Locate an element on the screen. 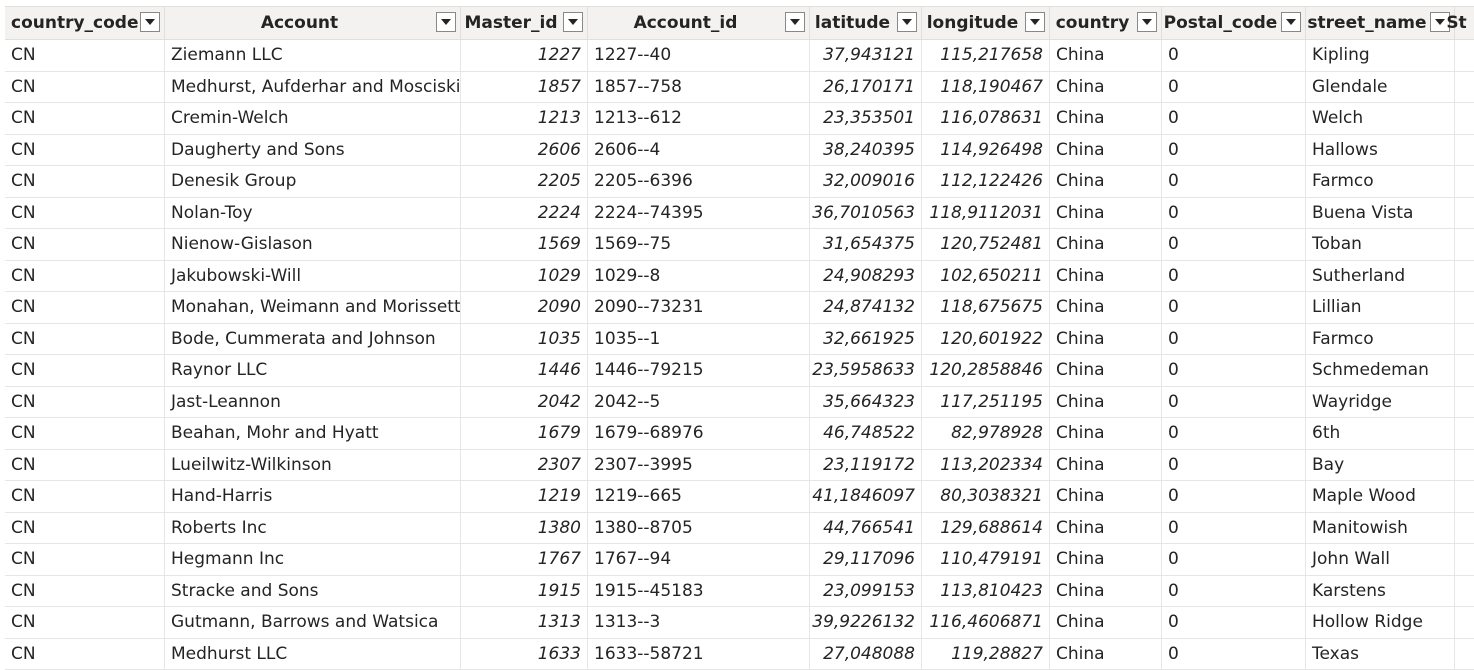  column-header-country: country is located at coordinates (1106, 23).